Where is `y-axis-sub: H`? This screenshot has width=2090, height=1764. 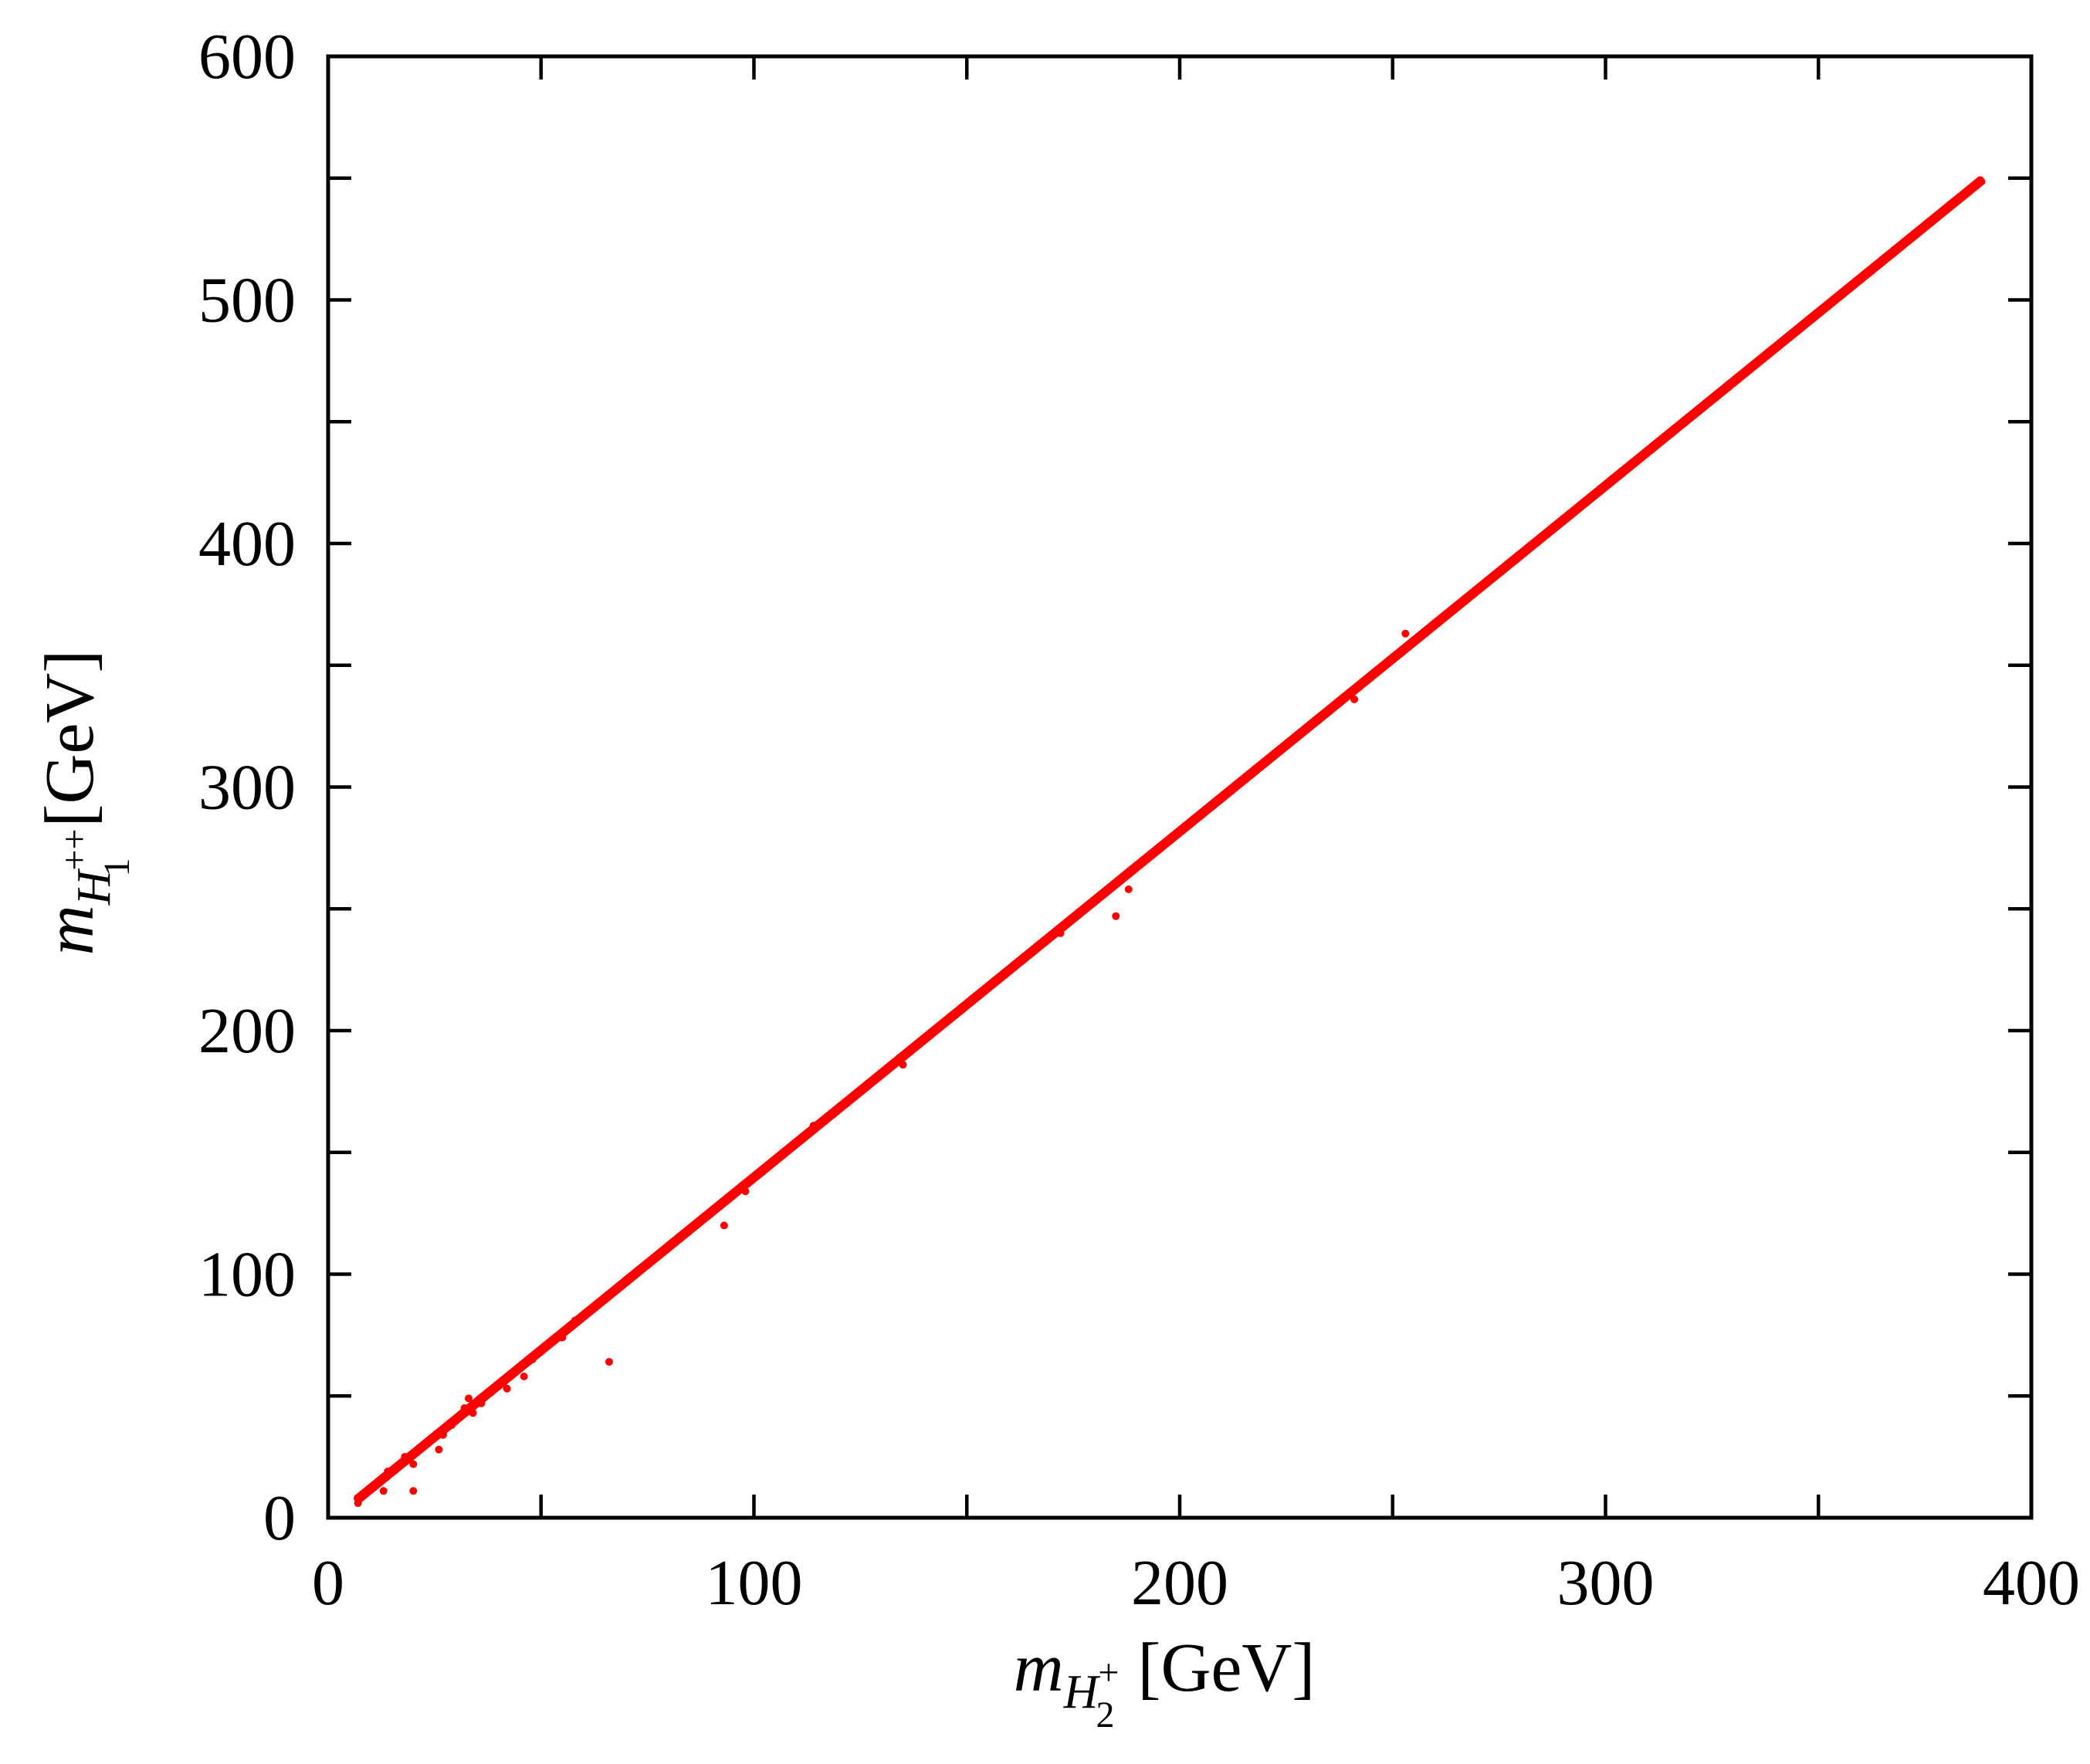
y-axis-sub: H is located at coordinates (94, 887).